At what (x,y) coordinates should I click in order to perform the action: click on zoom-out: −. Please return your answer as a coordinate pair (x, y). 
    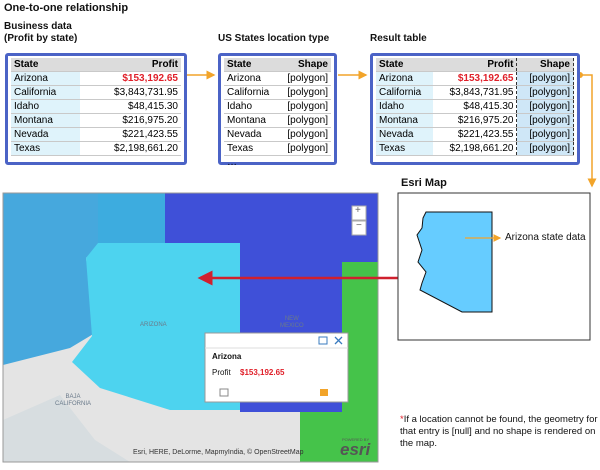
    Looking at the image, I should click on (359, 225).